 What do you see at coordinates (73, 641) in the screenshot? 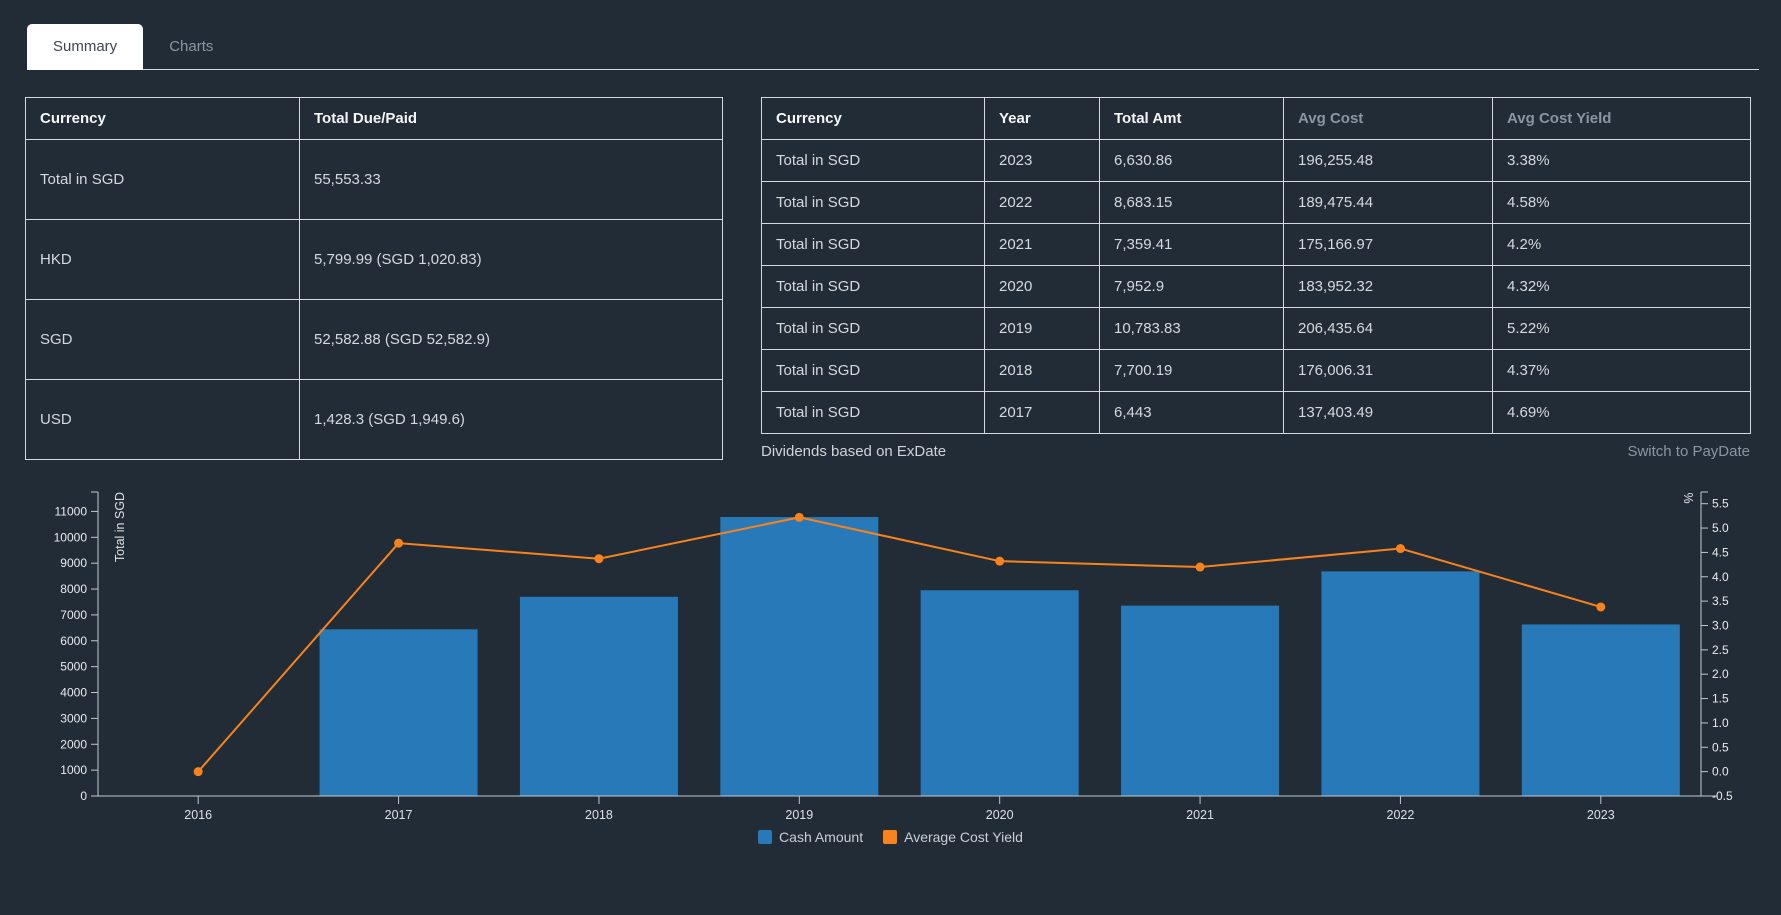
I see `y-left-tick-label: 6000` at bounding box center [73, 641].